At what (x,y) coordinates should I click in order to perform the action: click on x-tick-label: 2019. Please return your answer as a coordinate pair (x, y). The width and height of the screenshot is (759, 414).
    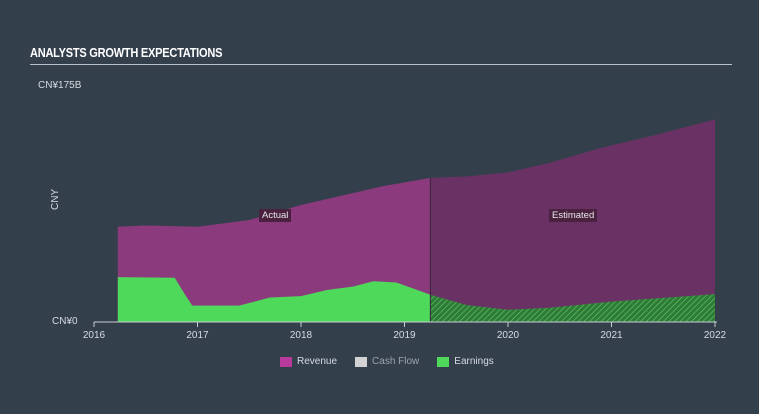
    Looking at the image, I should click on (404, 335).